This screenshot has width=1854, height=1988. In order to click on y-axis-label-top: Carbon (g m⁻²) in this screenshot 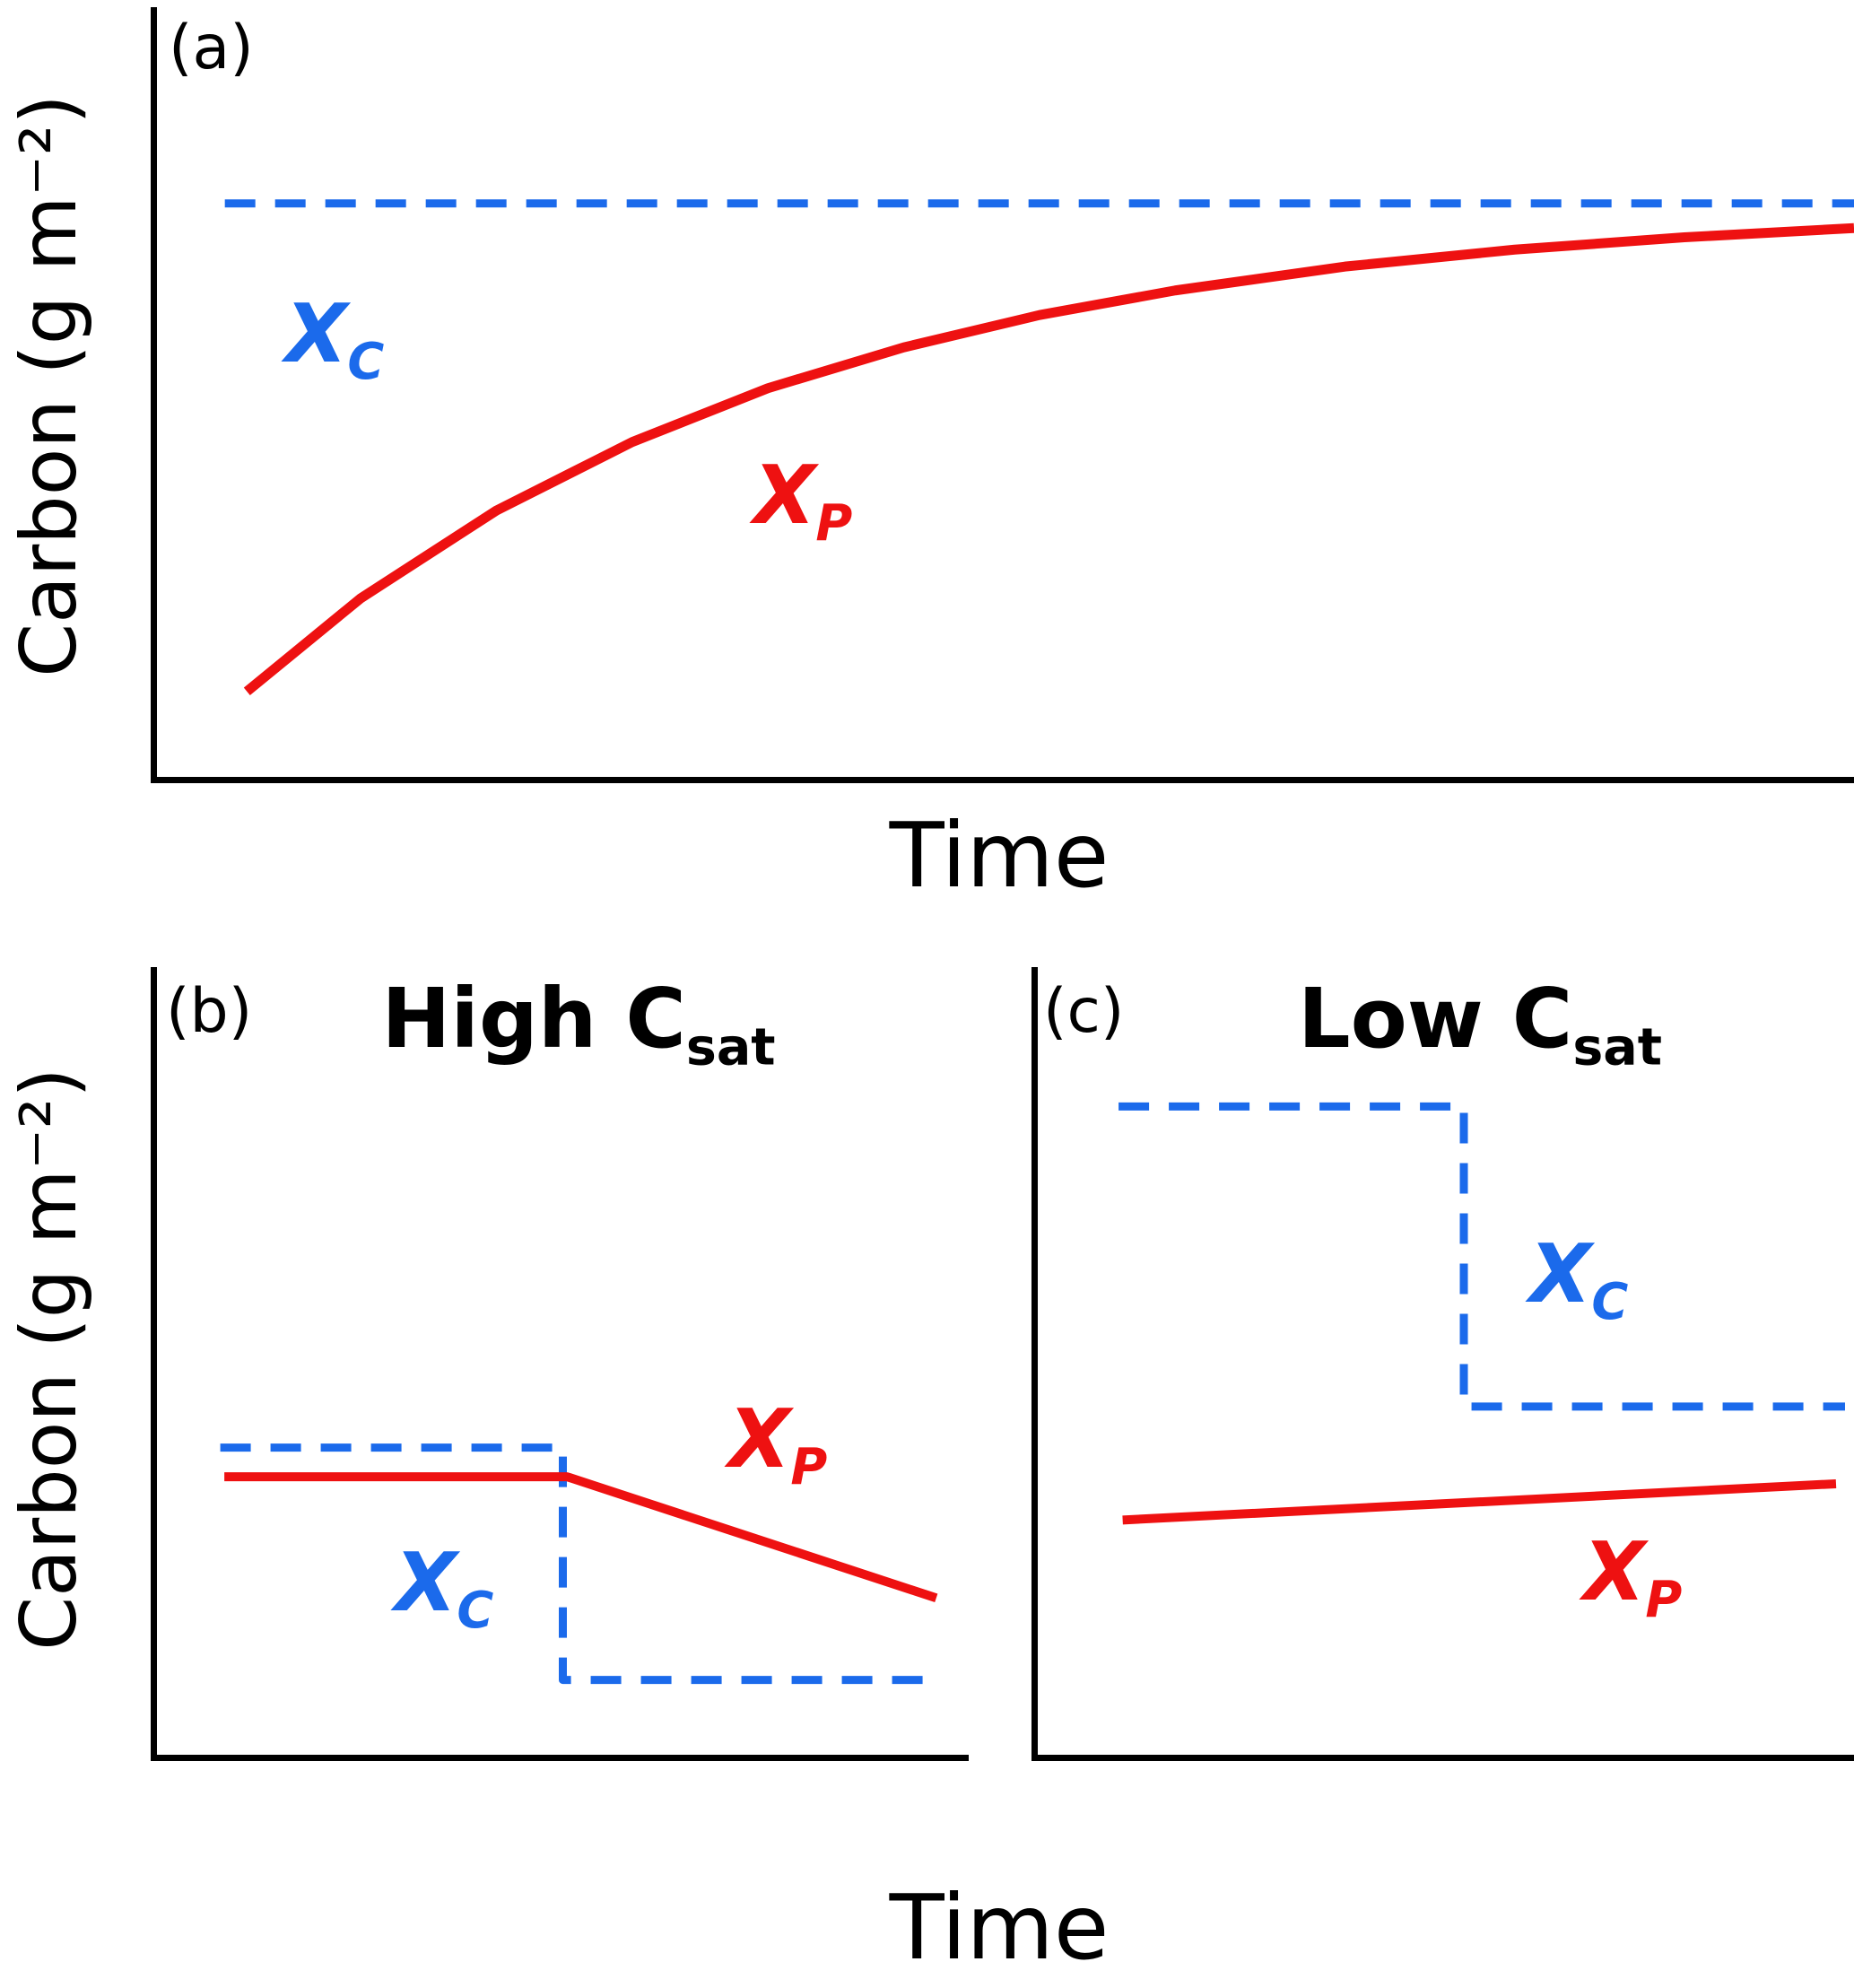, I will do `click(49, 385)`.